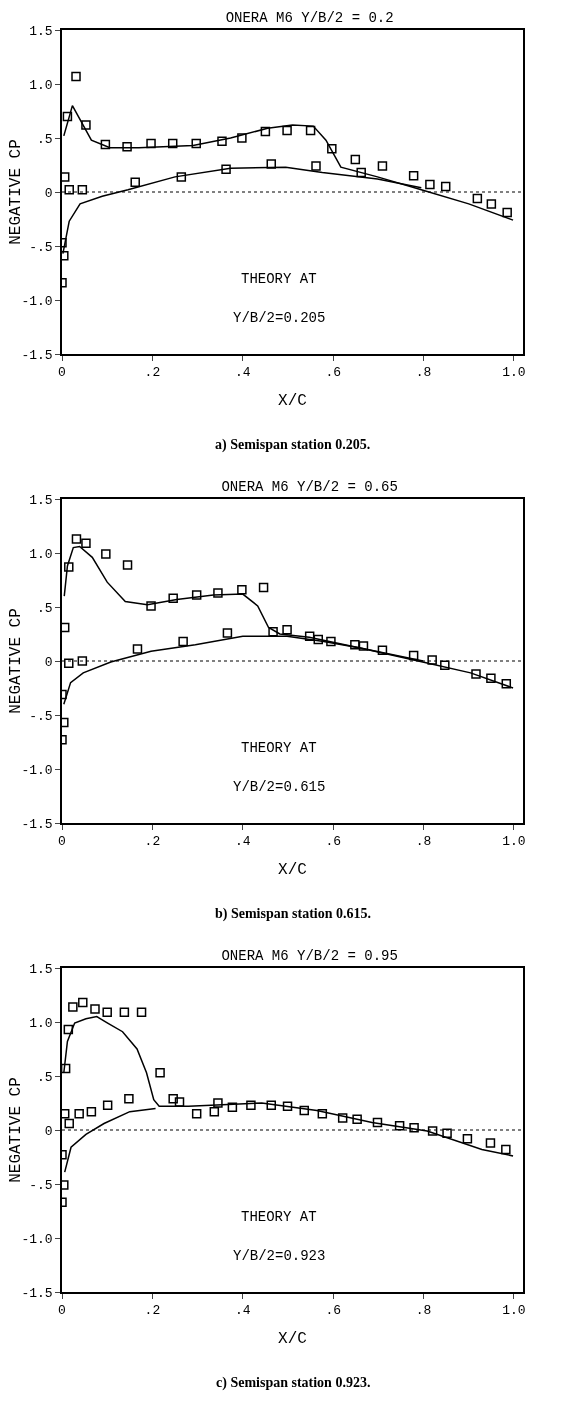 This screenshot has width=563, height=1407. I want to click on text: a) Semispan station 0.205., so click(293, 445).